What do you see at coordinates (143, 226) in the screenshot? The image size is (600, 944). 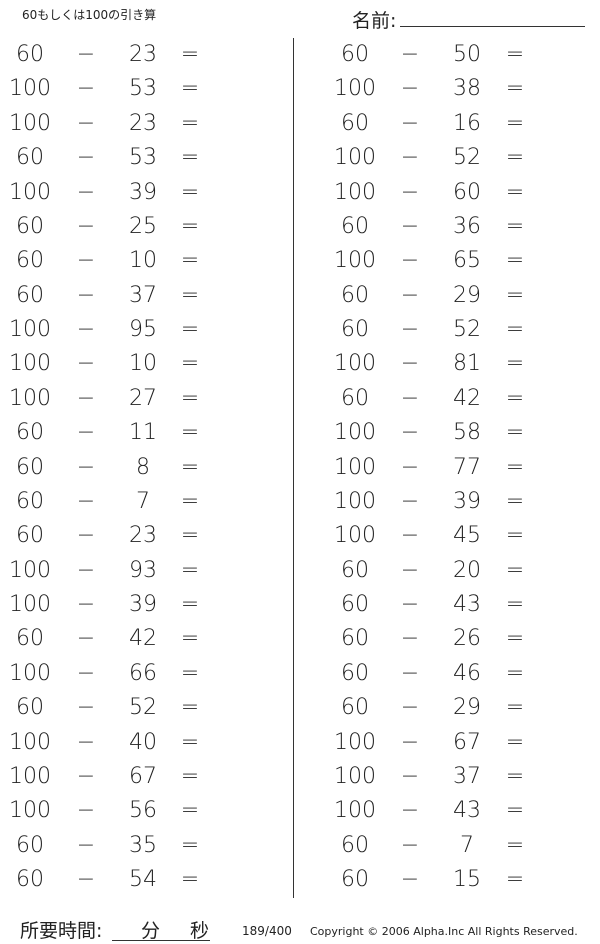 I see `subtrahend: 25` at bounding box center [143, 226].